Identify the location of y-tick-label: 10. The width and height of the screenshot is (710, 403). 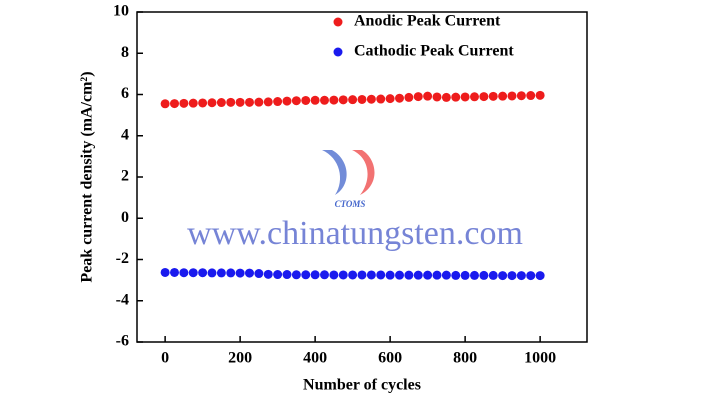
(121, 11).